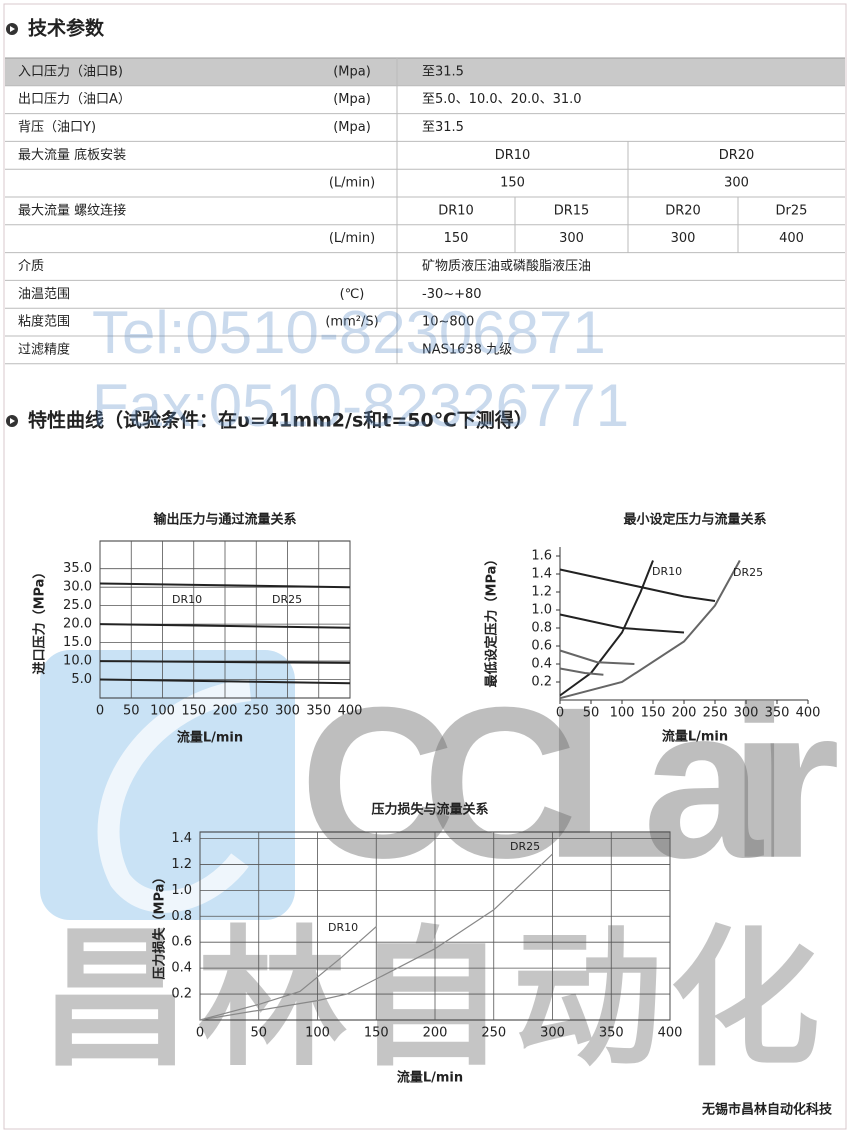  I want to click on param-value: Dr25, so click(792, 210).